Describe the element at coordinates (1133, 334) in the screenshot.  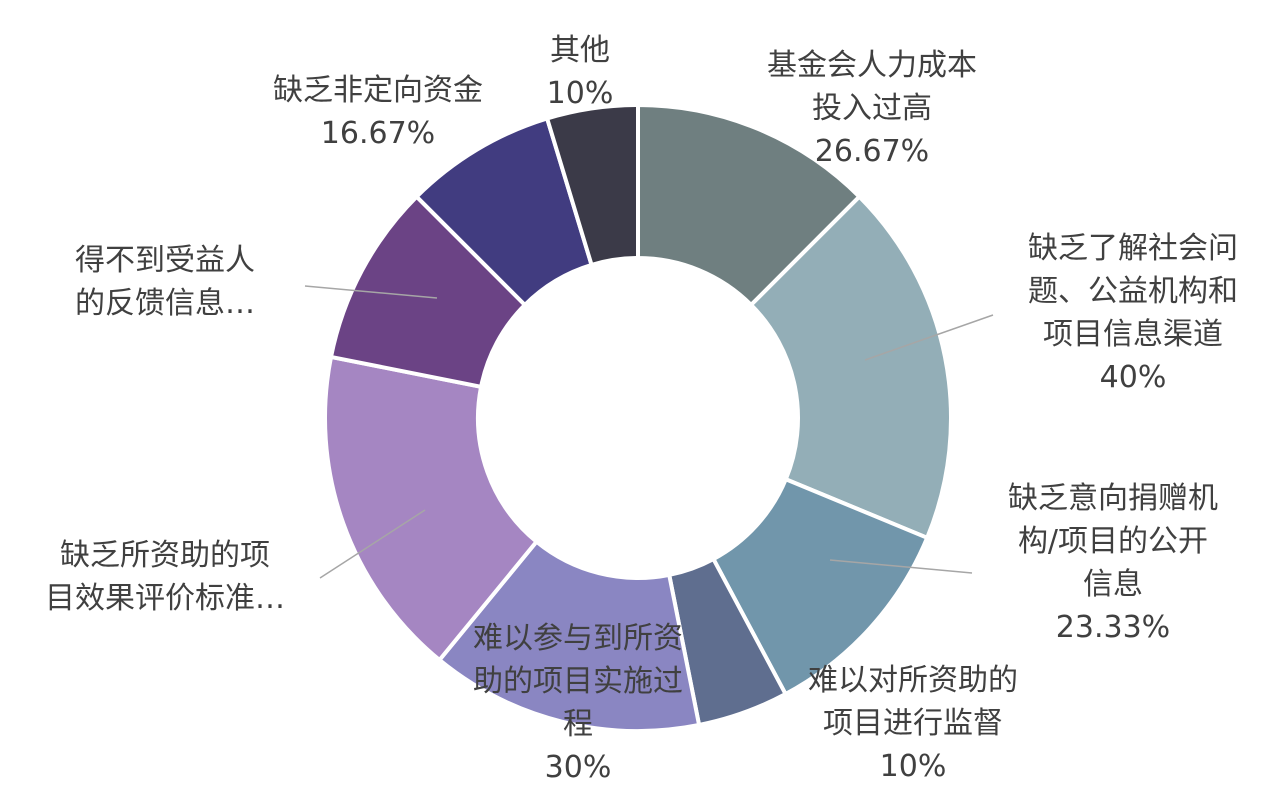
I see `slice-label-line: 项目信息渠道` at that location.